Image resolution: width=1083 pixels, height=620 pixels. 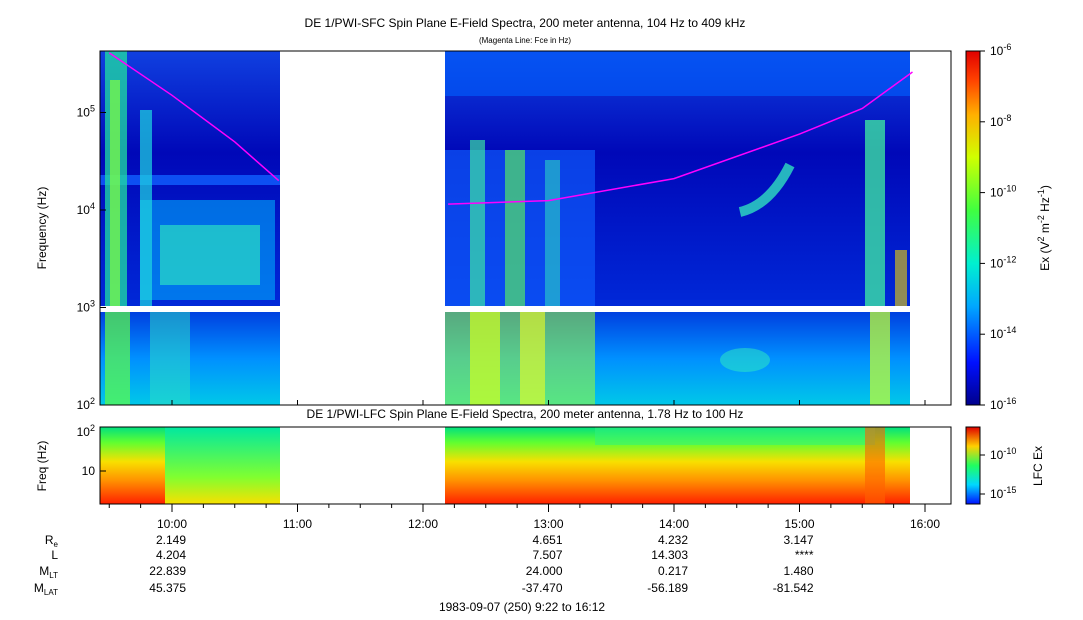 I want to click on lfc-frame, so click(x=525, y=465).